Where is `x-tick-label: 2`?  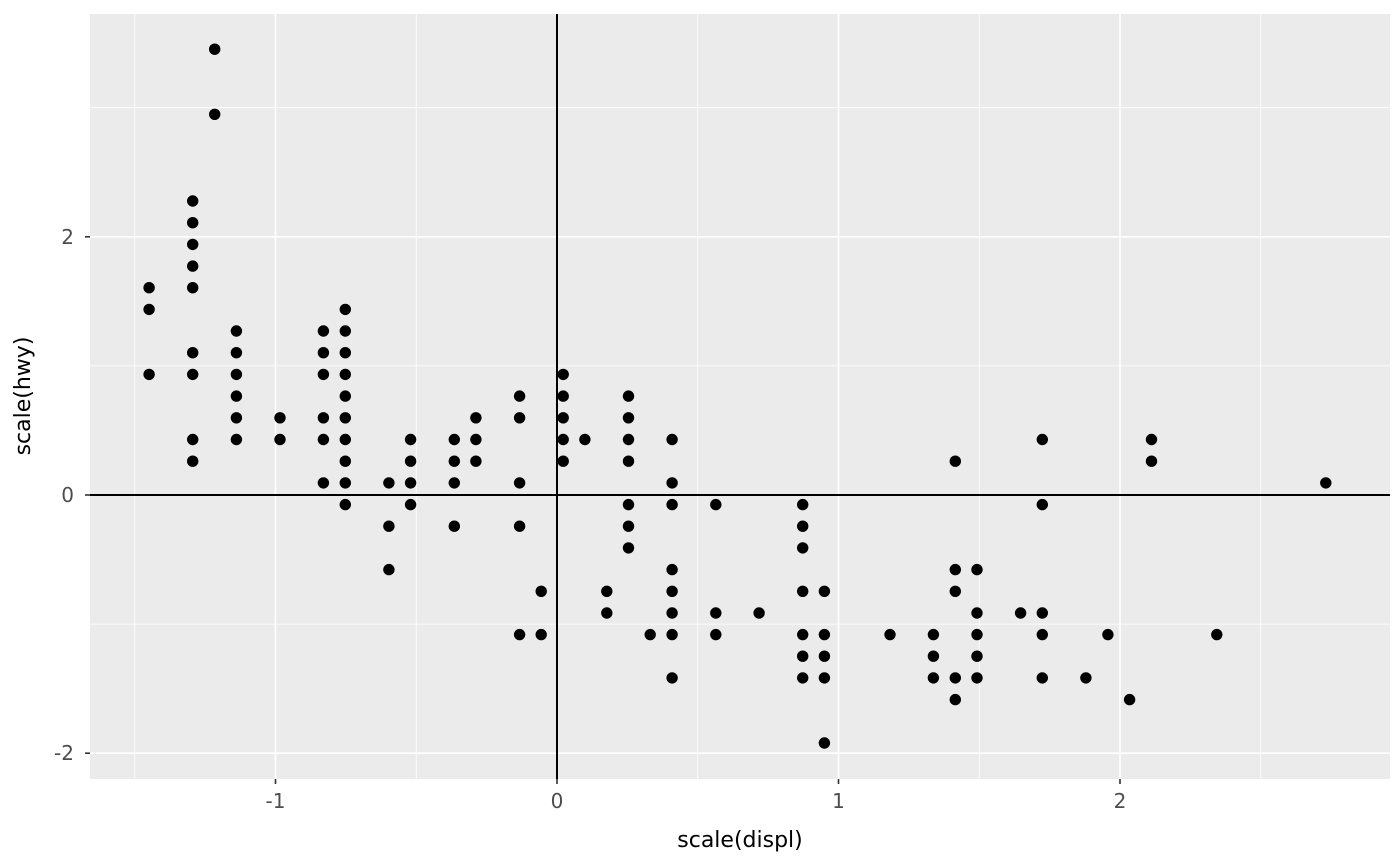
x-tick-label: 2 is located at coordinates (1120, 801).